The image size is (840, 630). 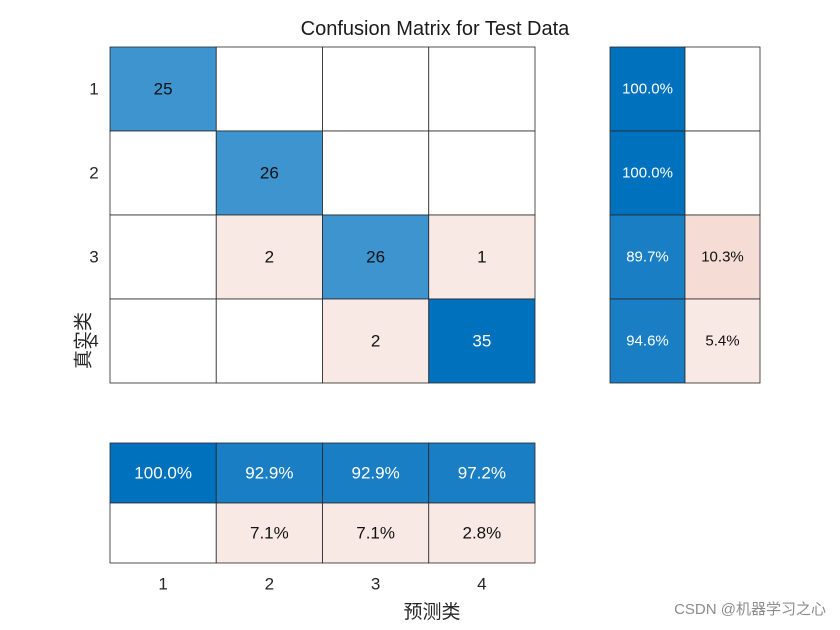 I want to click on x-axis-label: 预测类, so click(x=432, y=612).